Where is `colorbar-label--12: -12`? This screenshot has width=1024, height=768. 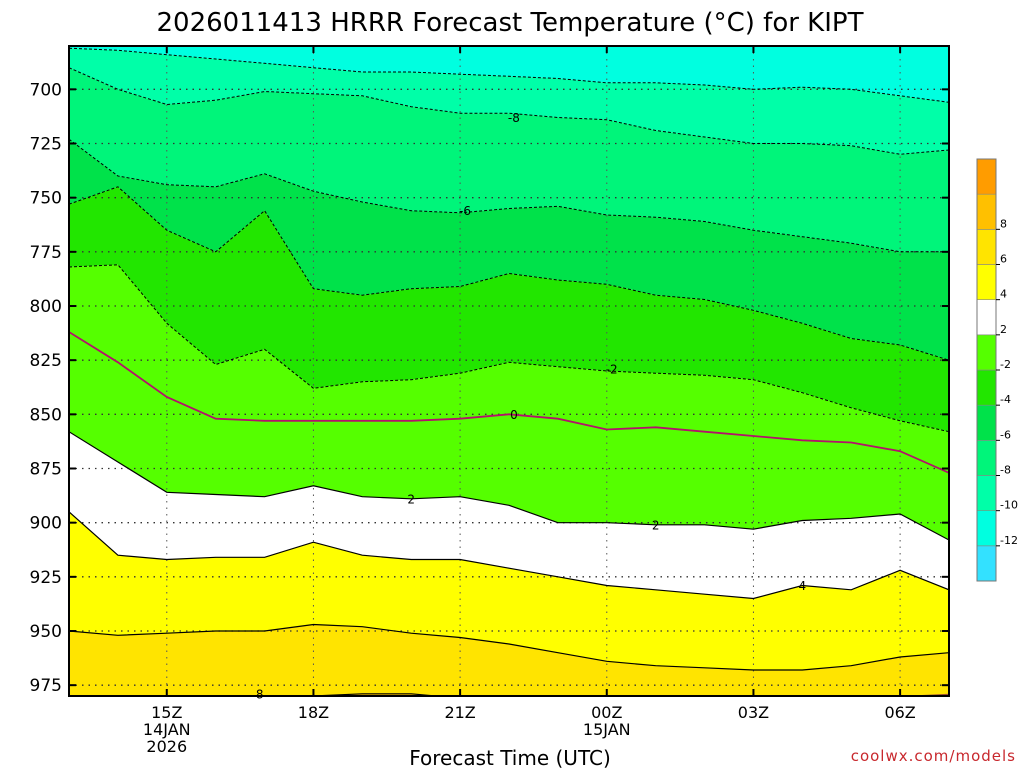
colorbar-label--12: -12 is located at coordinates (1009, 540).